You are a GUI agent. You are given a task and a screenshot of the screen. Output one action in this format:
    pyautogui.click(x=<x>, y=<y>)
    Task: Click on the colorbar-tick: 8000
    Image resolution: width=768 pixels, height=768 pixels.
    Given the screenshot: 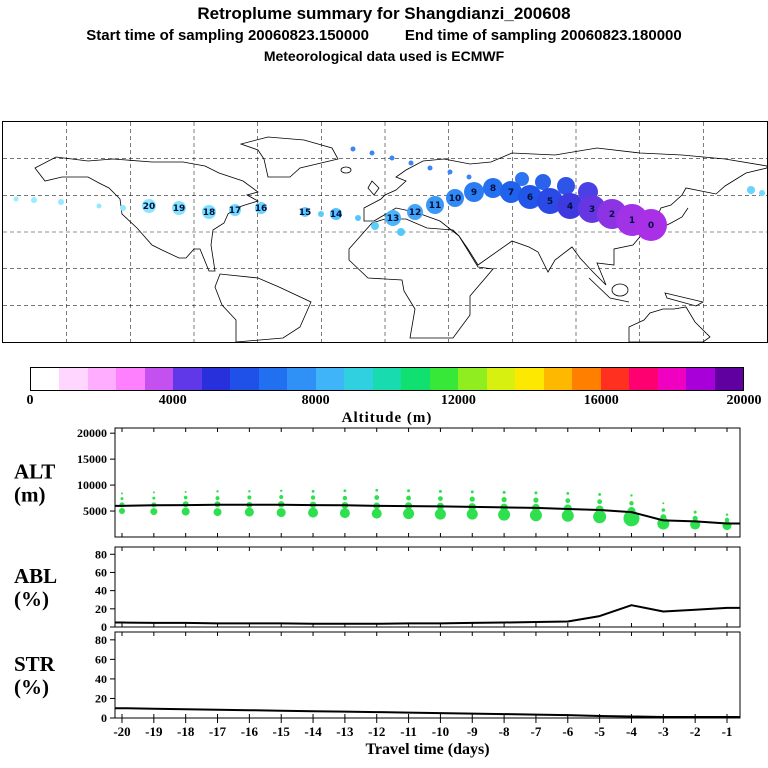 What is the action you would take?
    pyautogui.click(x=315, y=400)
    